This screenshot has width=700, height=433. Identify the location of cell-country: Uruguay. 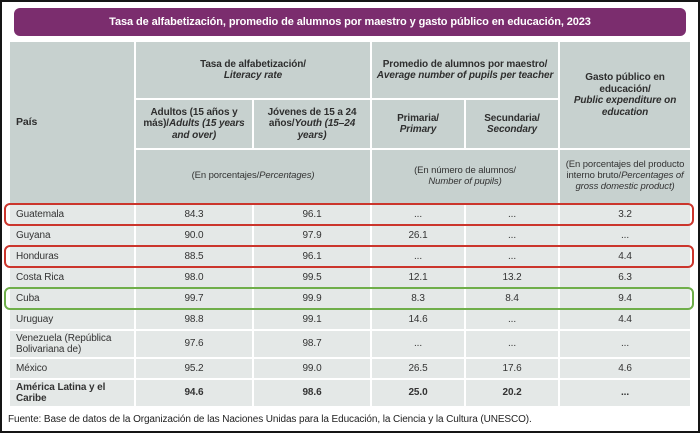
(72, 319).